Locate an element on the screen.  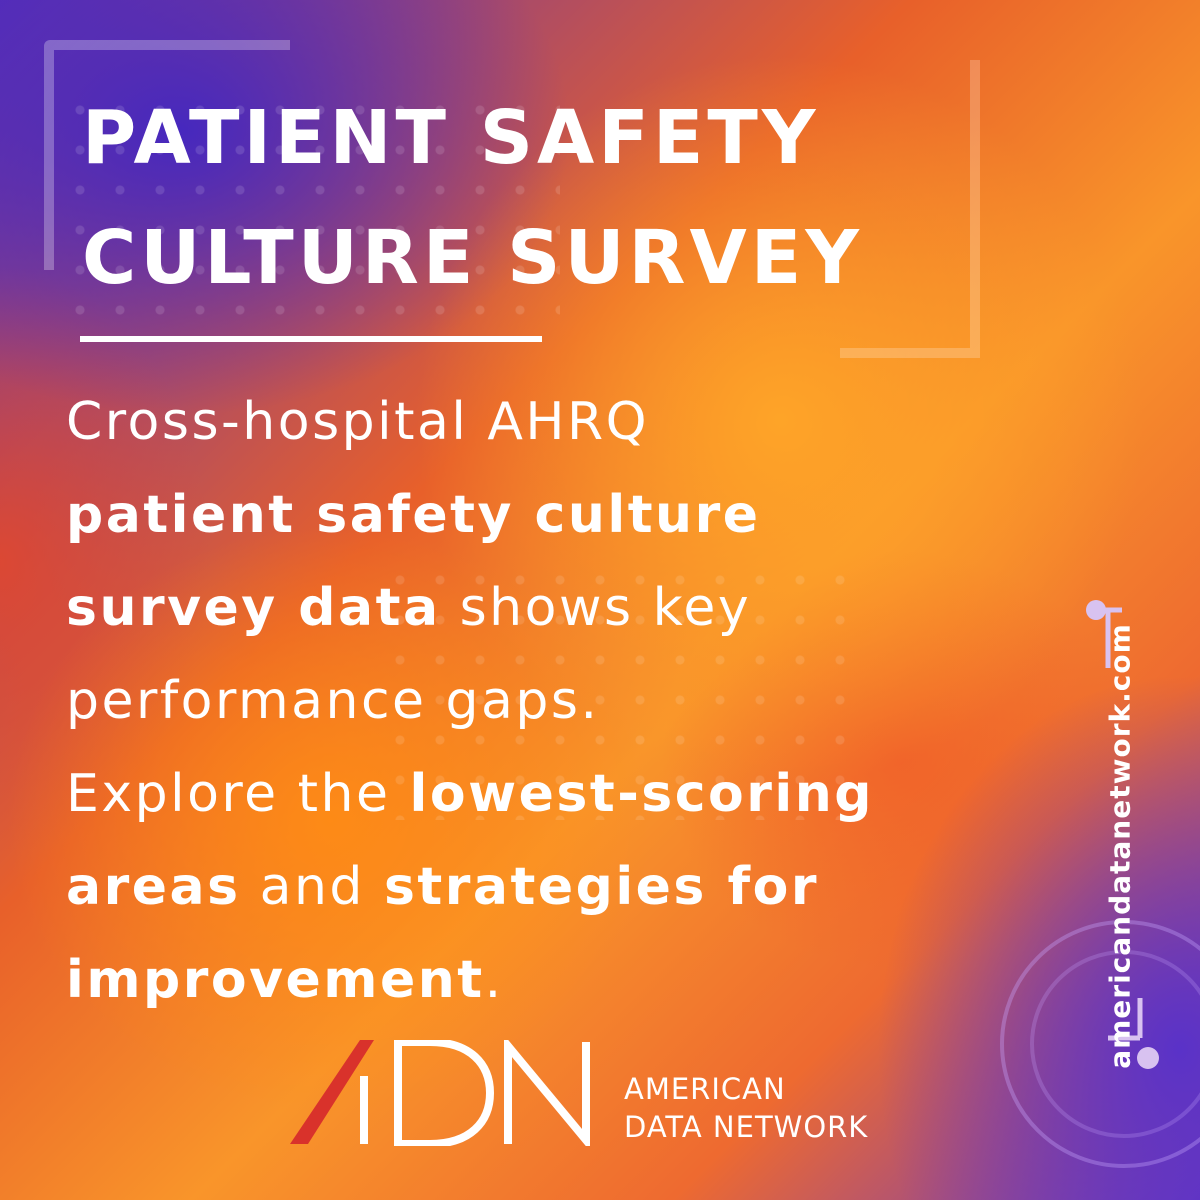
text-line: areas and strategies for is located at coordinates (586, 887).